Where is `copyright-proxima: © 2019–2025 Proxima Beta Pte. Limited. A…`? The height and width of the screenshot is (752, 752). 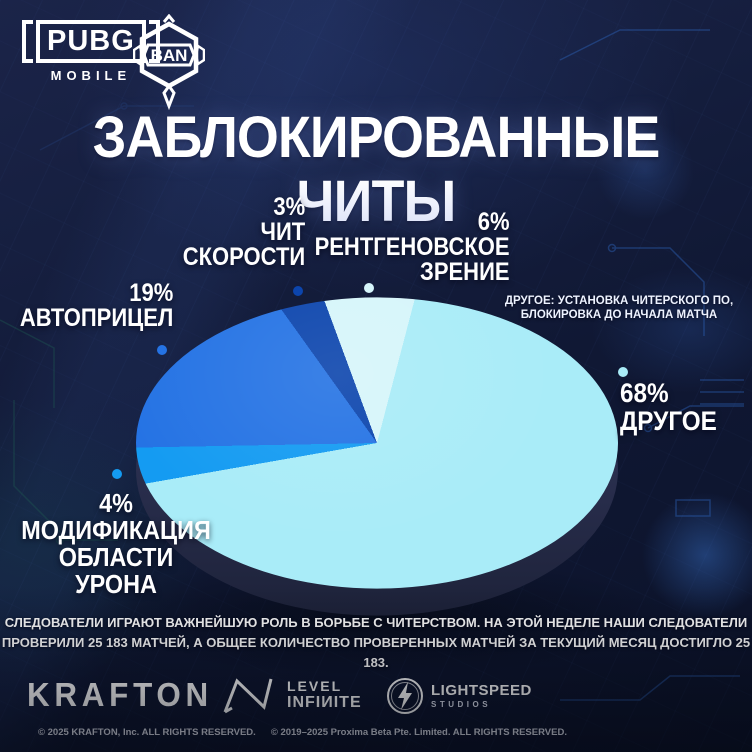 copyright-proxima: © 2019–2025 Proxima Beta Pte. Limited. A… is located at coordinates (418, 732).